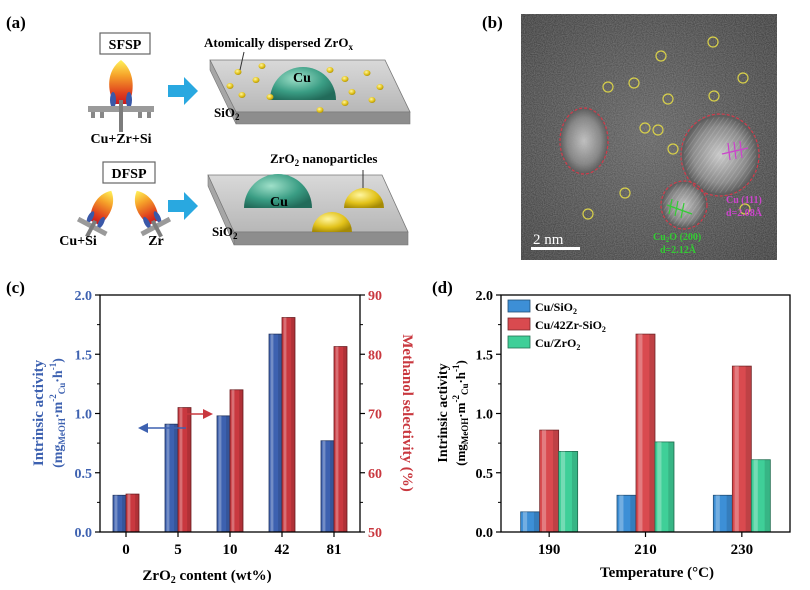 The height and width of the screenshot is (590, 810). I want to click on dfsp-precursor-right: Zr, so click(156, 241).